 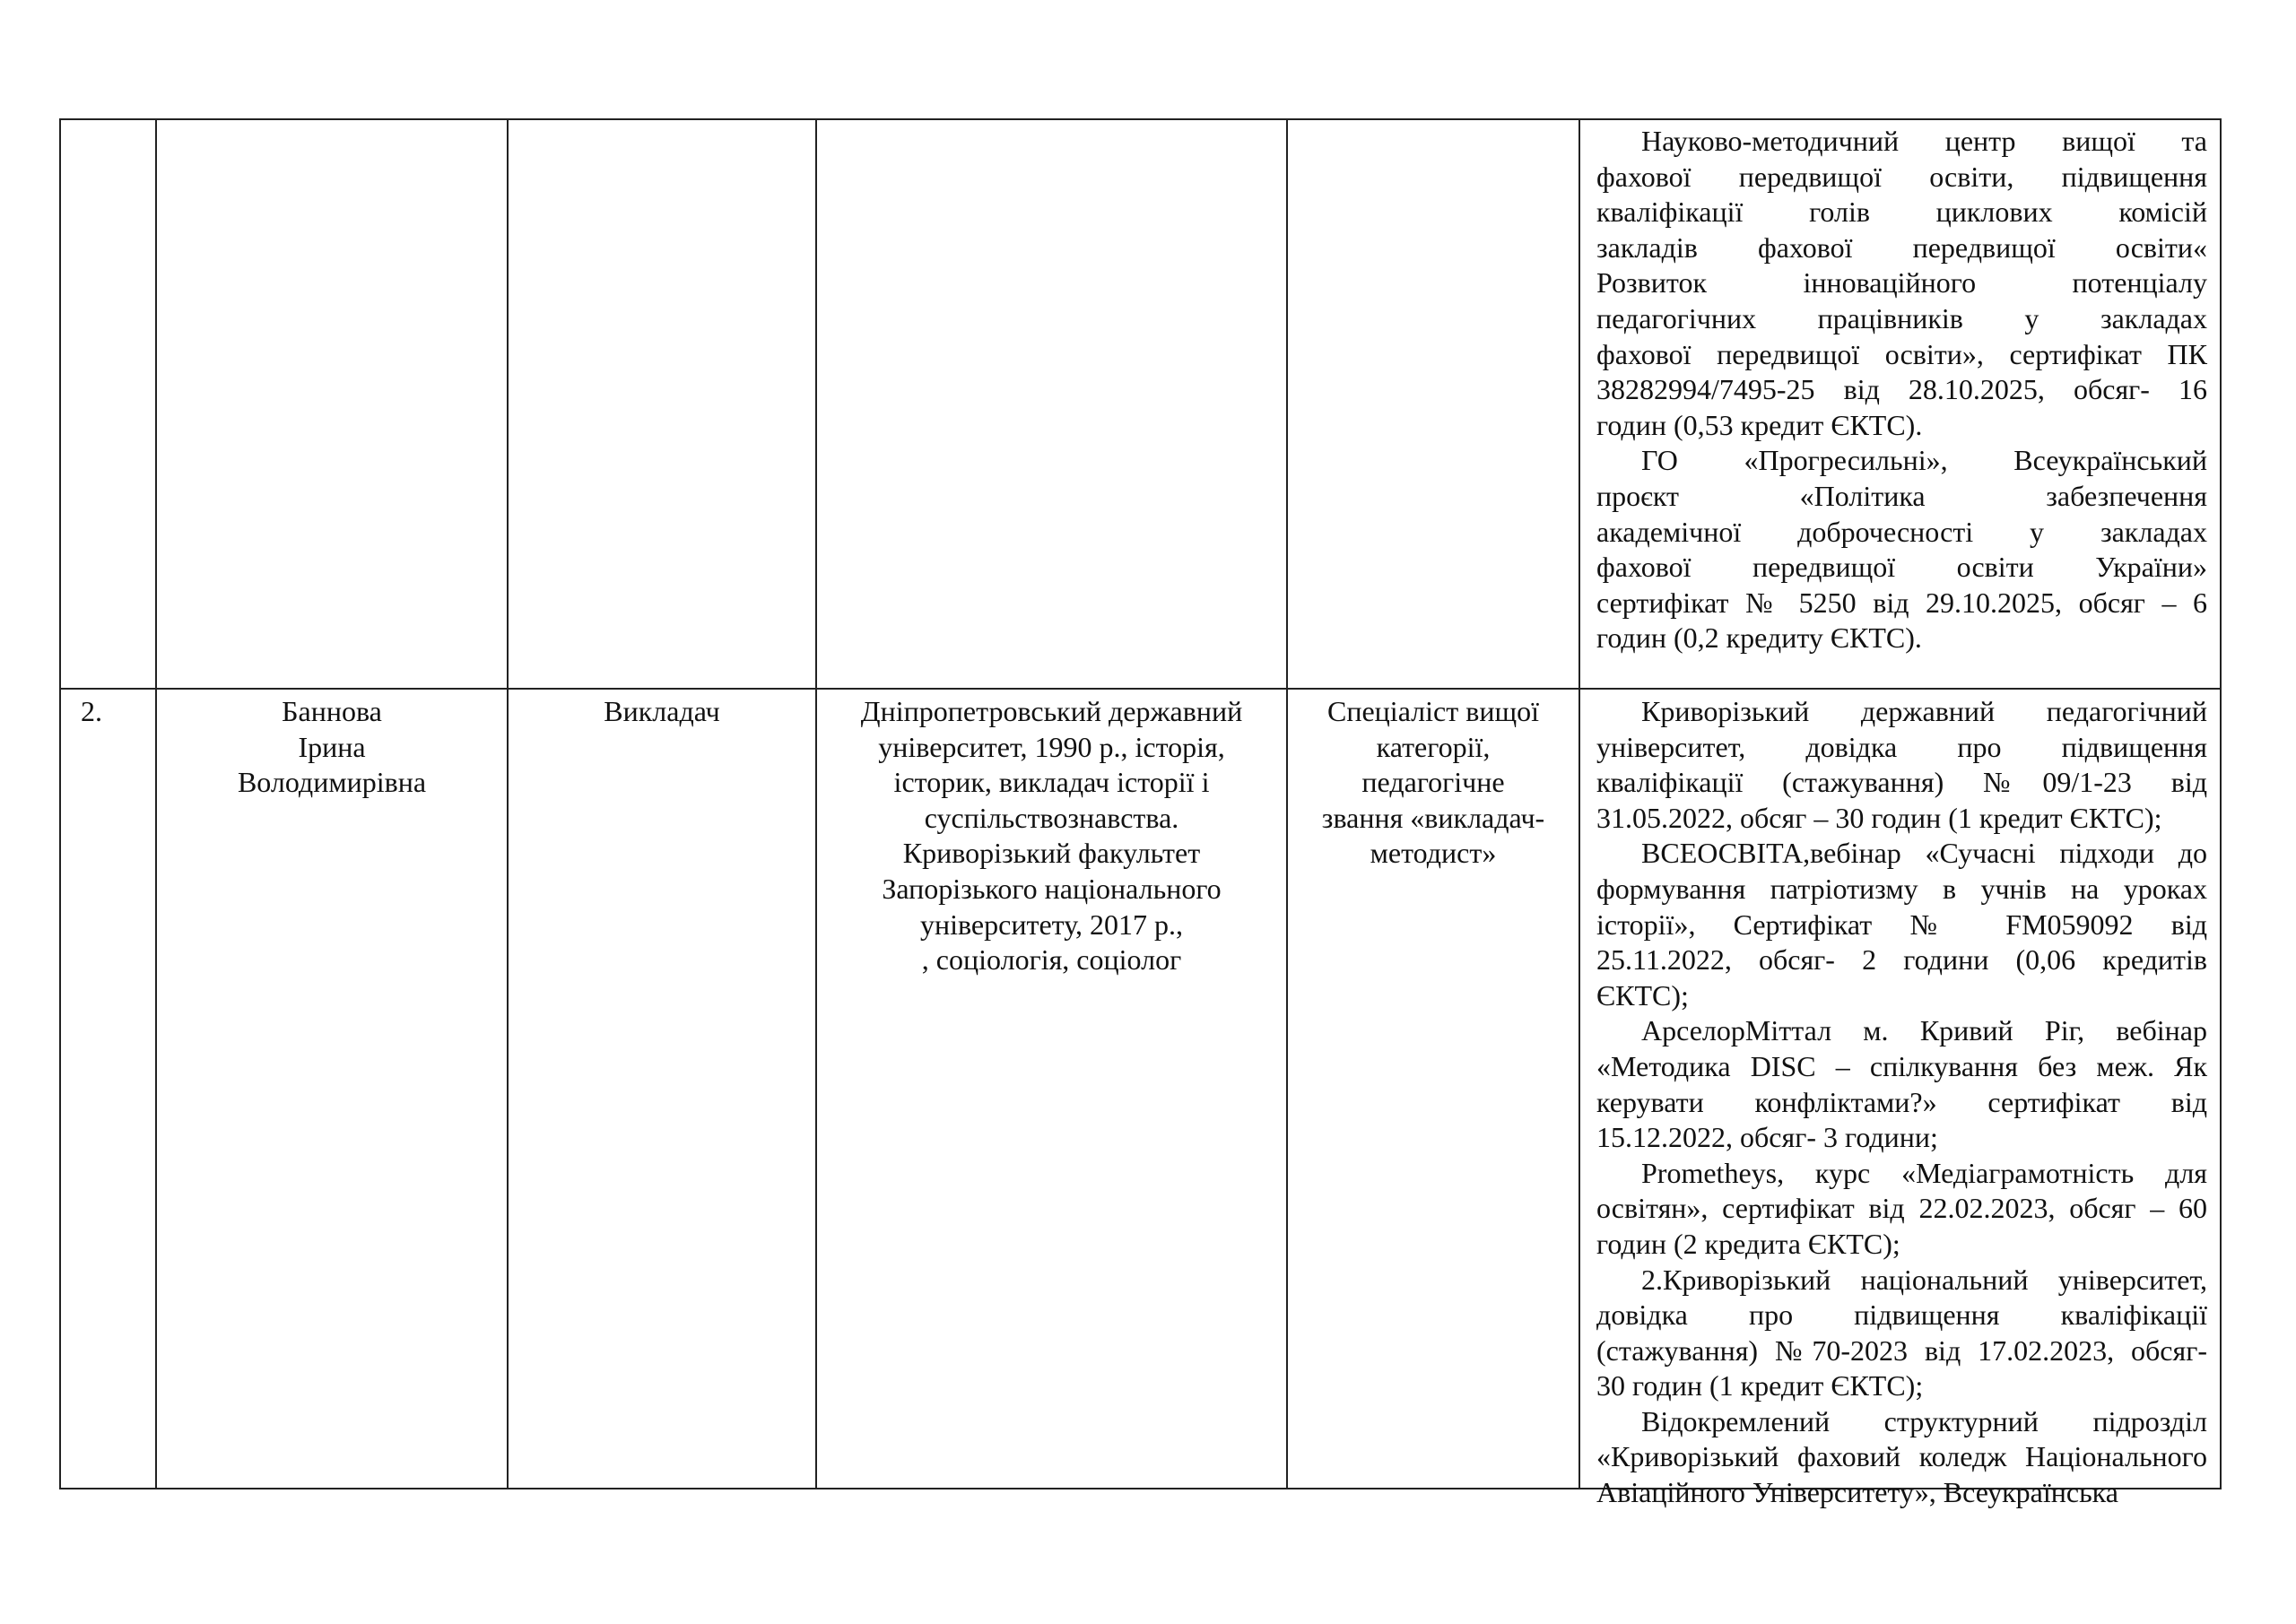 I want to click on text-line: кваліфікації (стажування) №09/1-23 від, so click(x=1901, y=782).